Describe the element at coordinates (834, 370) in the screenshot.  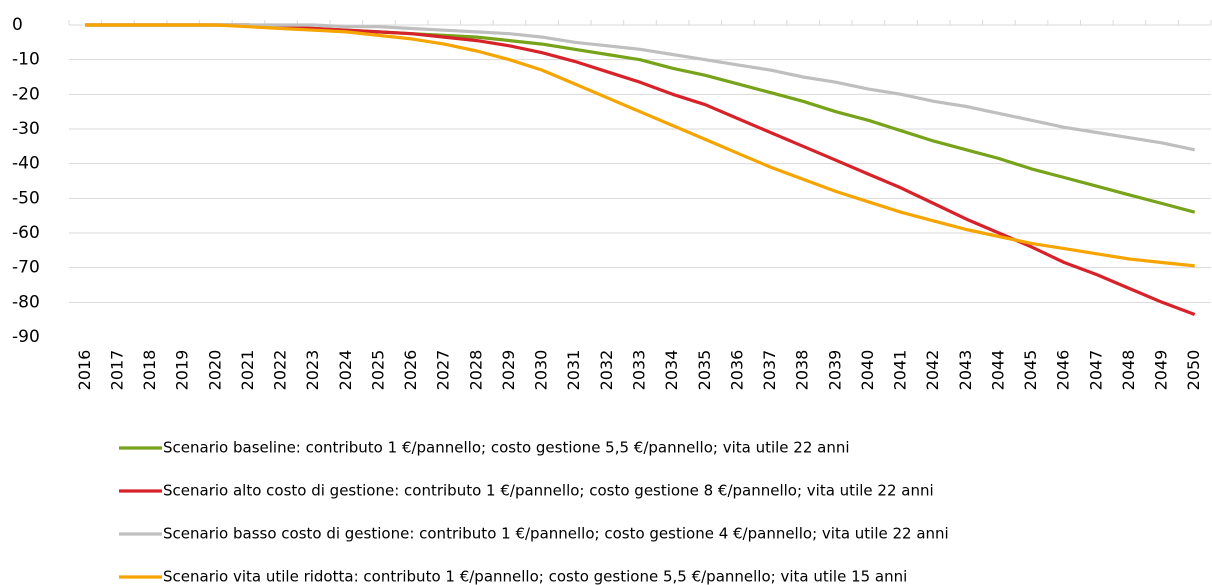
I see `x-tick-label: 2039` at that location.